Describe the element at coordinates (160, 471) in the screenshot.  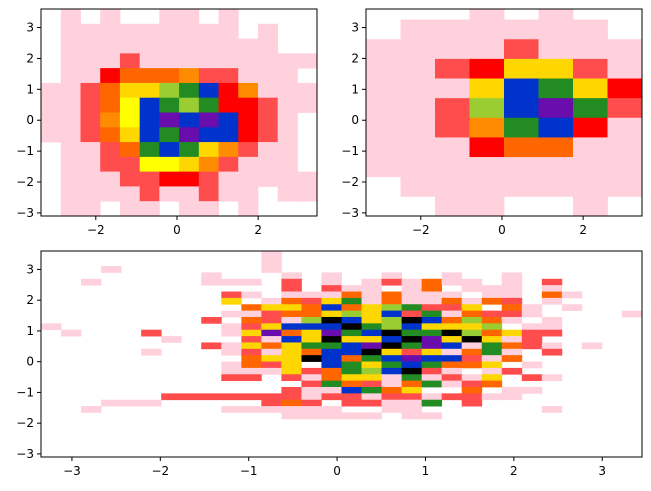
I see `x-tick-label: −2` at that location.